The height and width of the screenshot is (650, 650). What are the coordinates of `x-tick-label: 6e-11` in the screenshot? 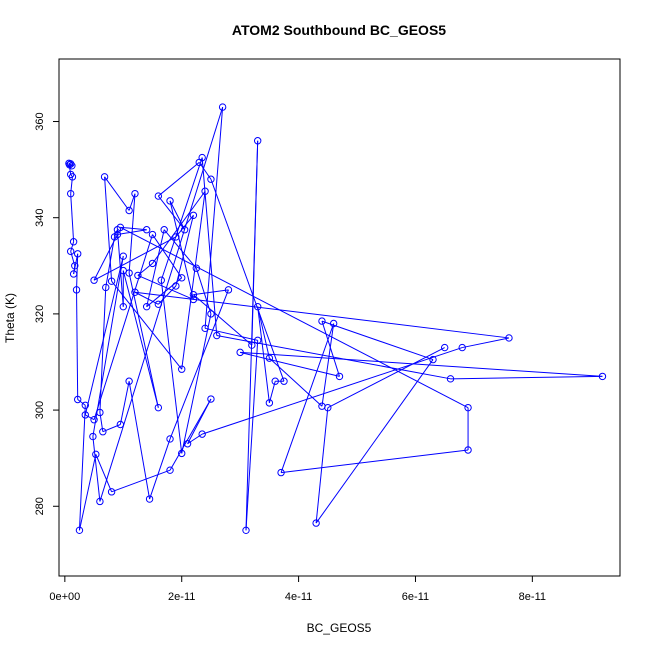 It's located at (415, 597).